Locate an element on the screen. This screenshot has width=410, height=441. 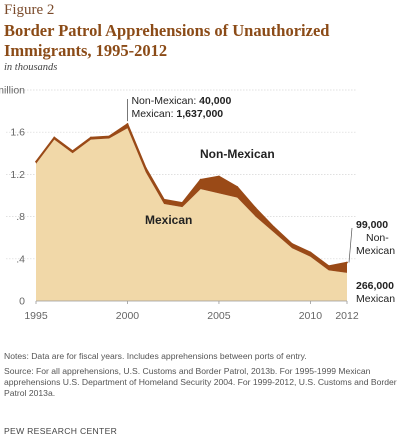
y-tick-label: .4 is located at coordinates (20, 259).